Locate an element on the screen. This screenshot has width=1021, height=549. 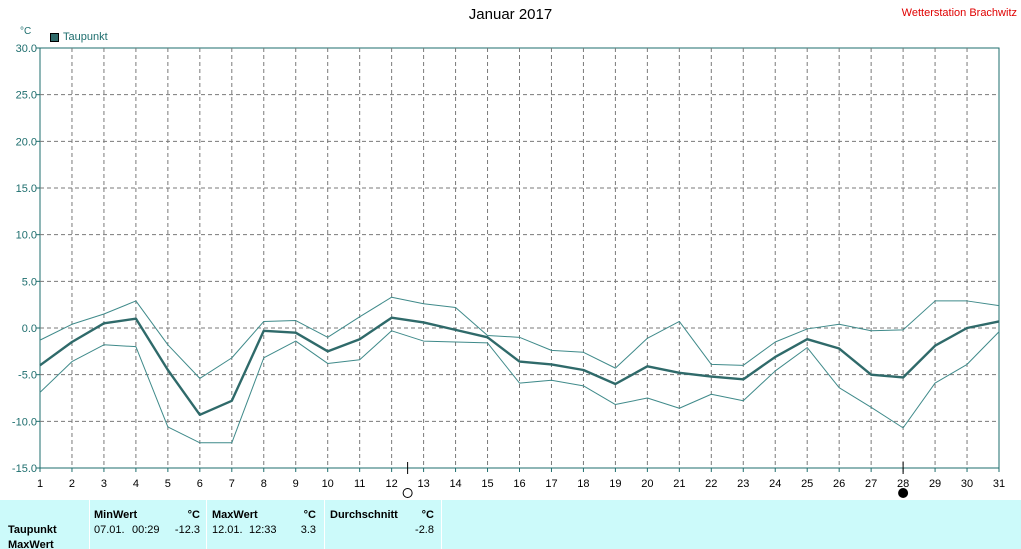
x-tick-label: 1 is located at coordinates (40, 484).